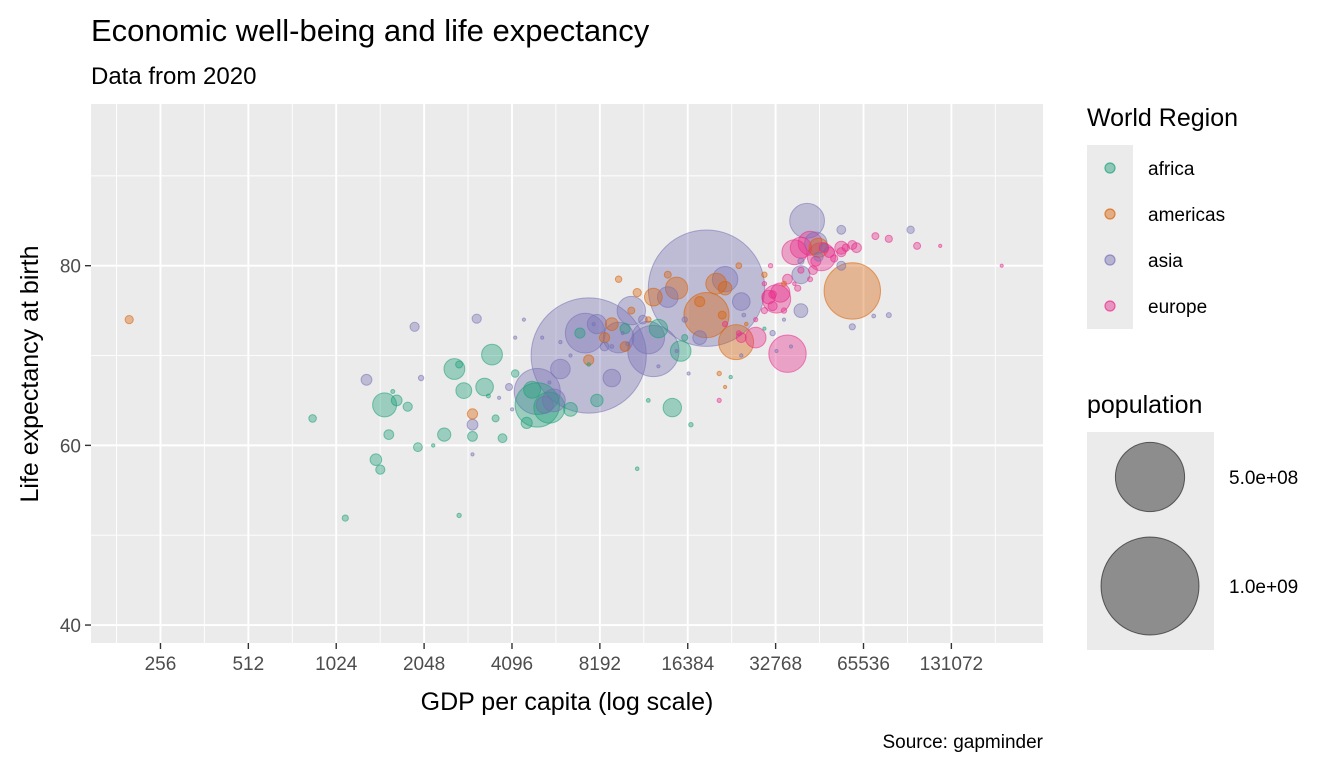 The image size is (1344, 768). Describe the element at coordinates (1171, 169) in the screenshot. I see `legend-label-africa: africa` at that location.